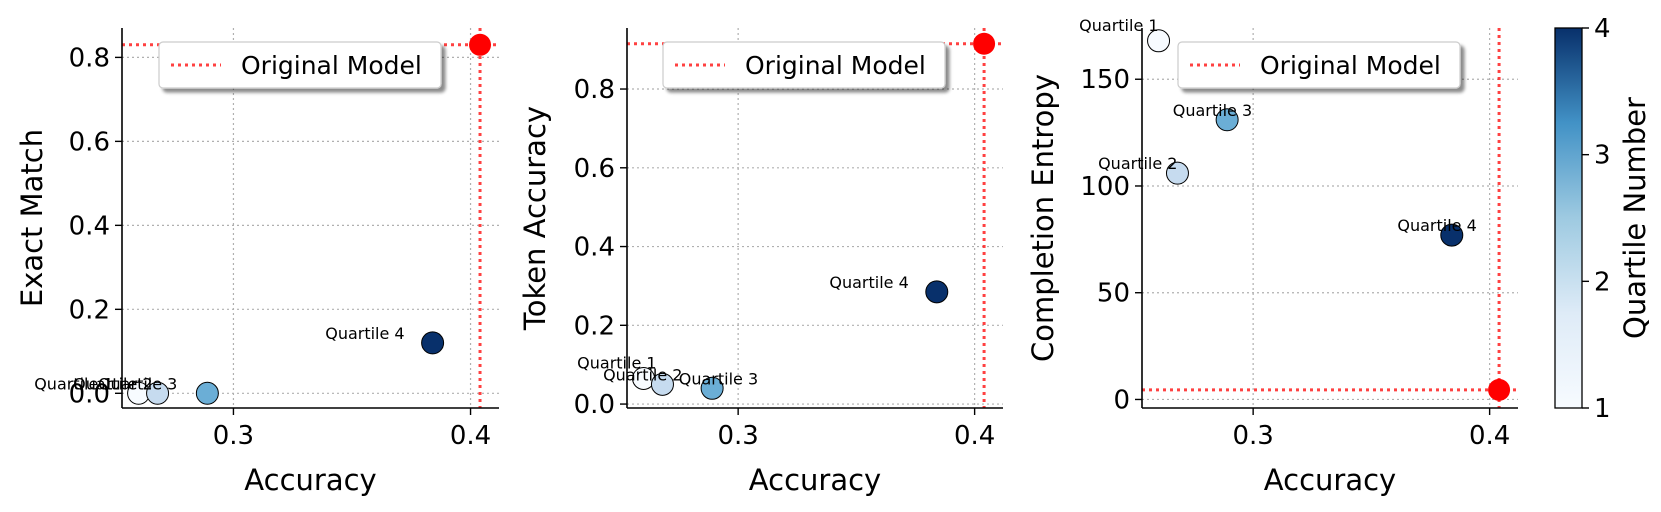  Describe the element at coordinates (1602, 156) in the screenshot. I see `colorbar-tick-label: 3` at that location.